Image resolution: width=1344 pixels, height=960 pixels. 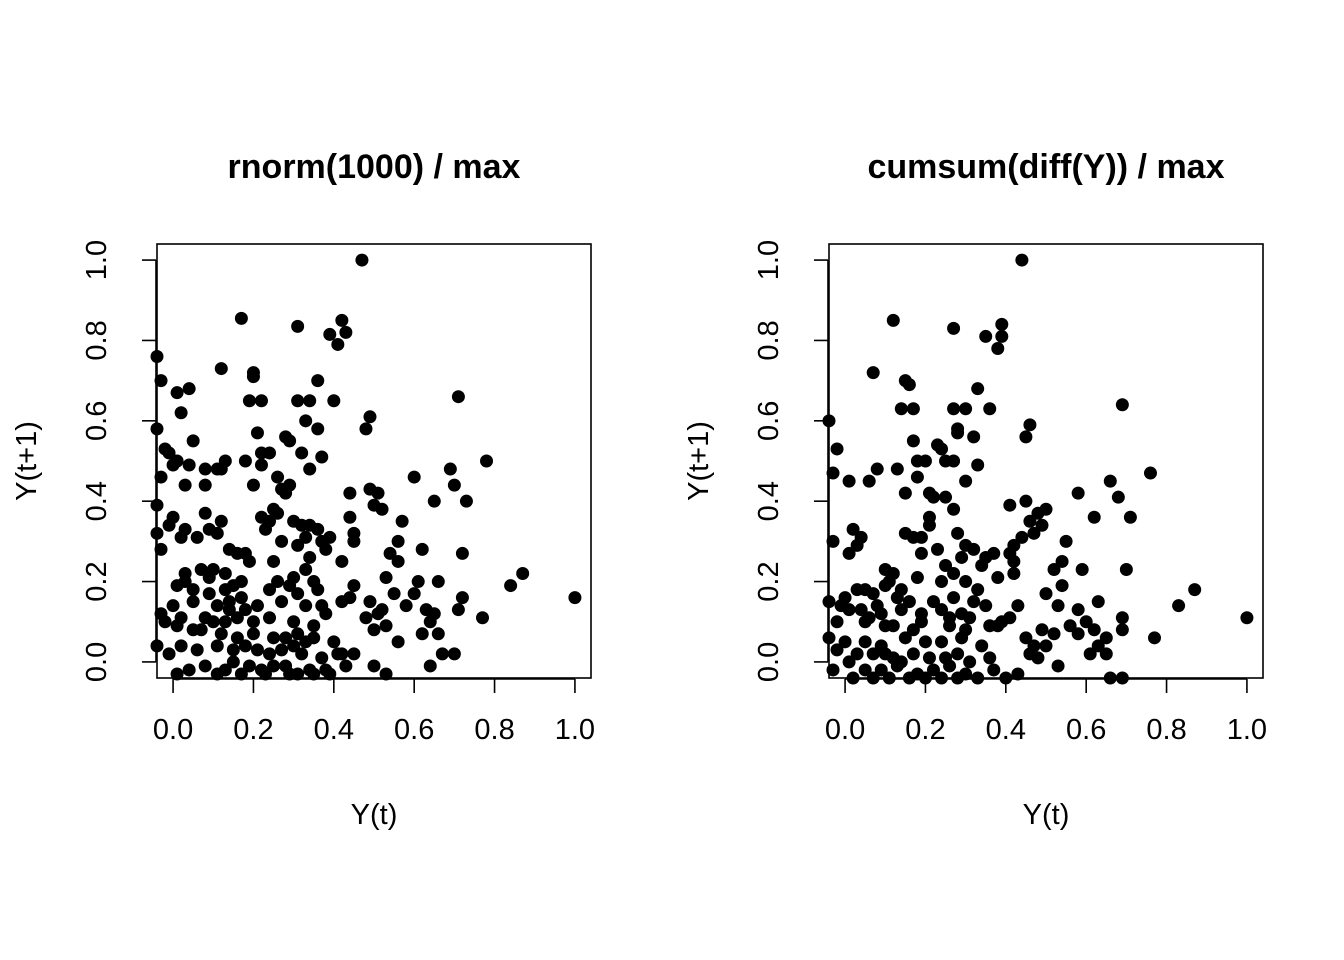 What do you see at coordinates (925, 730) in the screenshot?
I see `x-tick-label-right: 0.2` at bounding box center [925, 730].